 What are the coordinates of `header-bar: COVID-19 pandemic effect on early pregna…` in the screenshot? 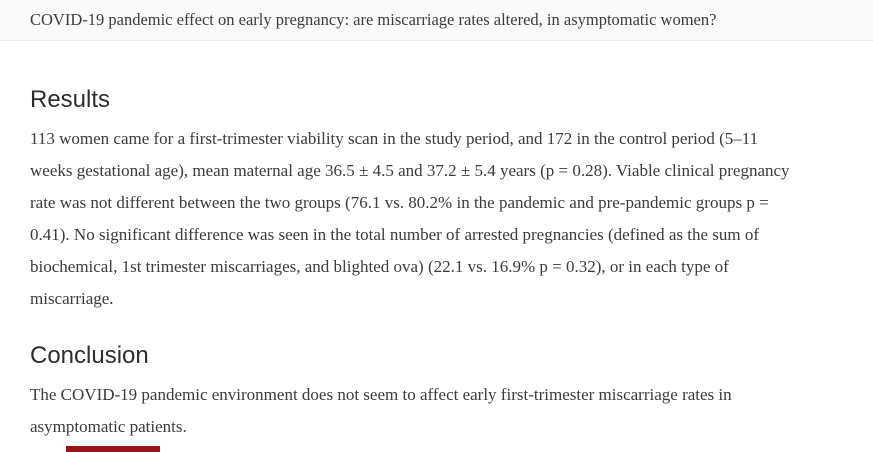 It's located at (436, 20).